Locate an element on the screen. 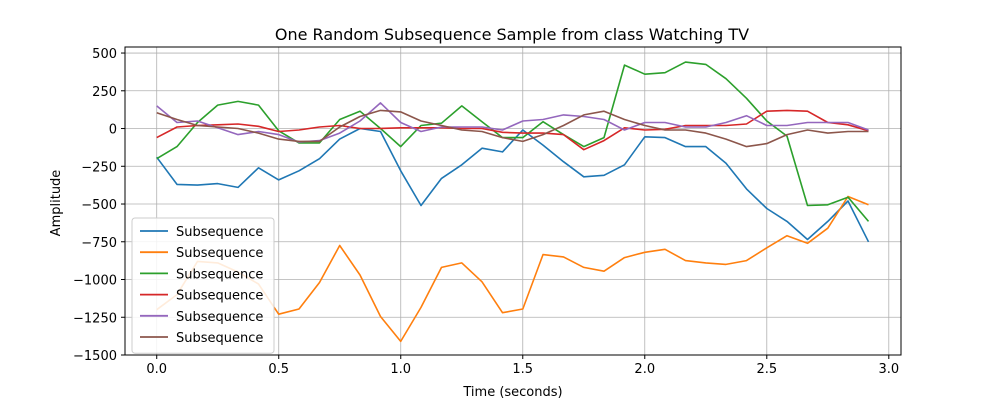  y-tick-label: −1500 is located at coordinates (95, 356).